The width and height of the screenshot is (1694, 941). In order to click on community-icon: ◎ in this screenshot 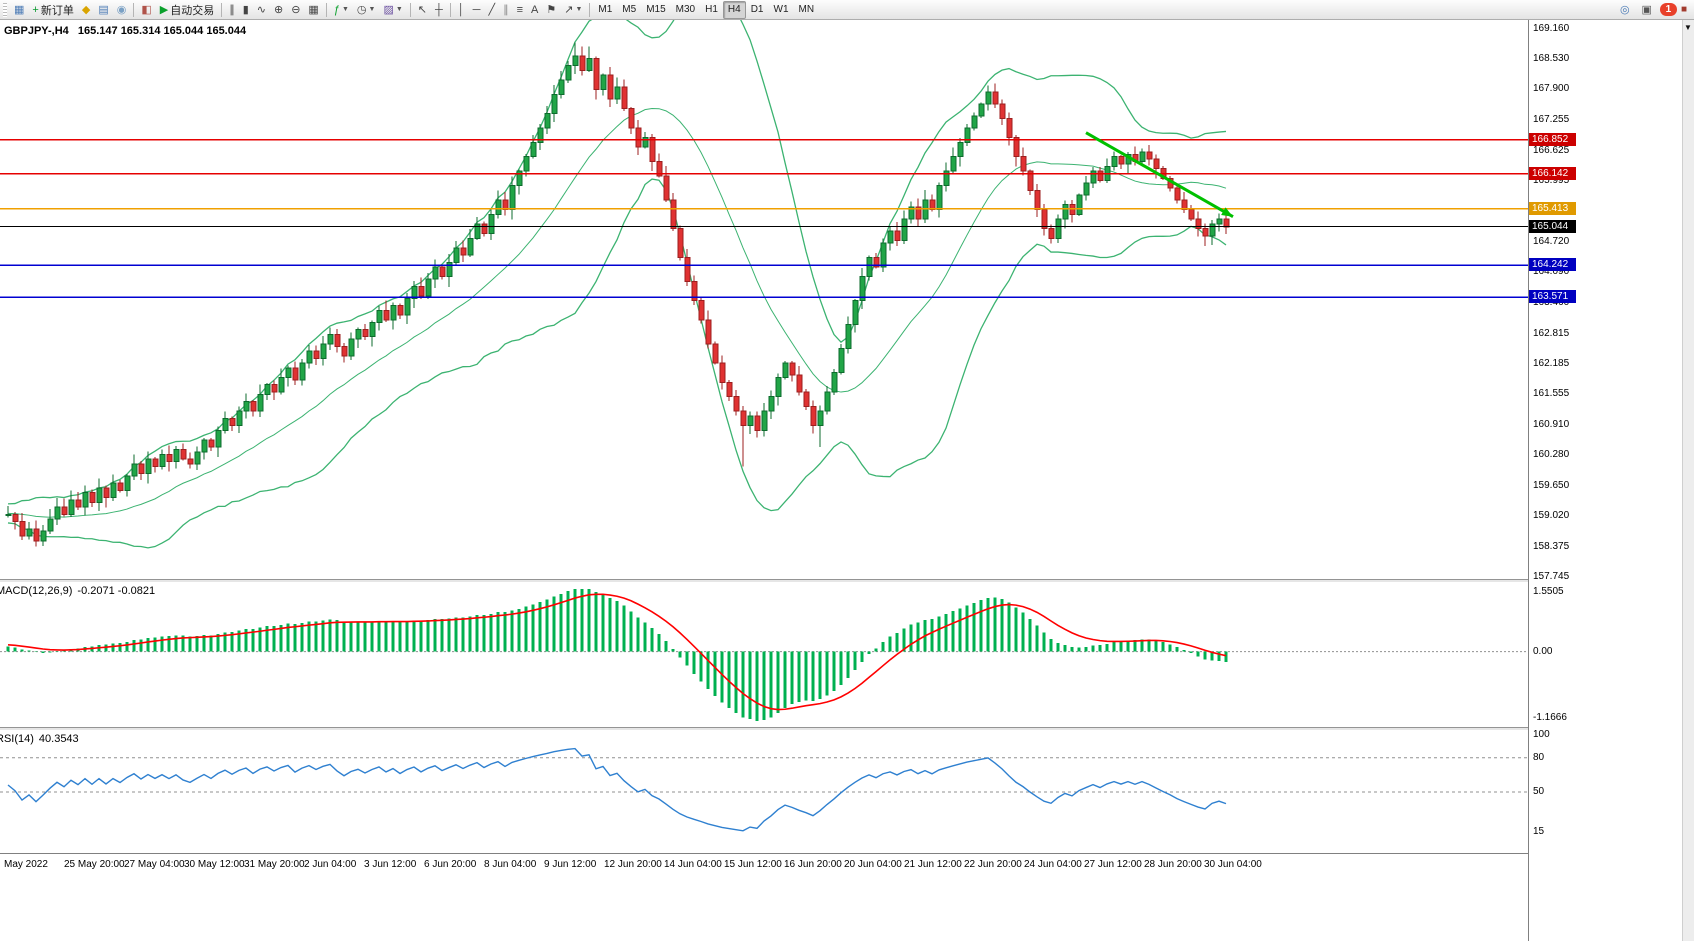, I will do `click(1624, 9)`.